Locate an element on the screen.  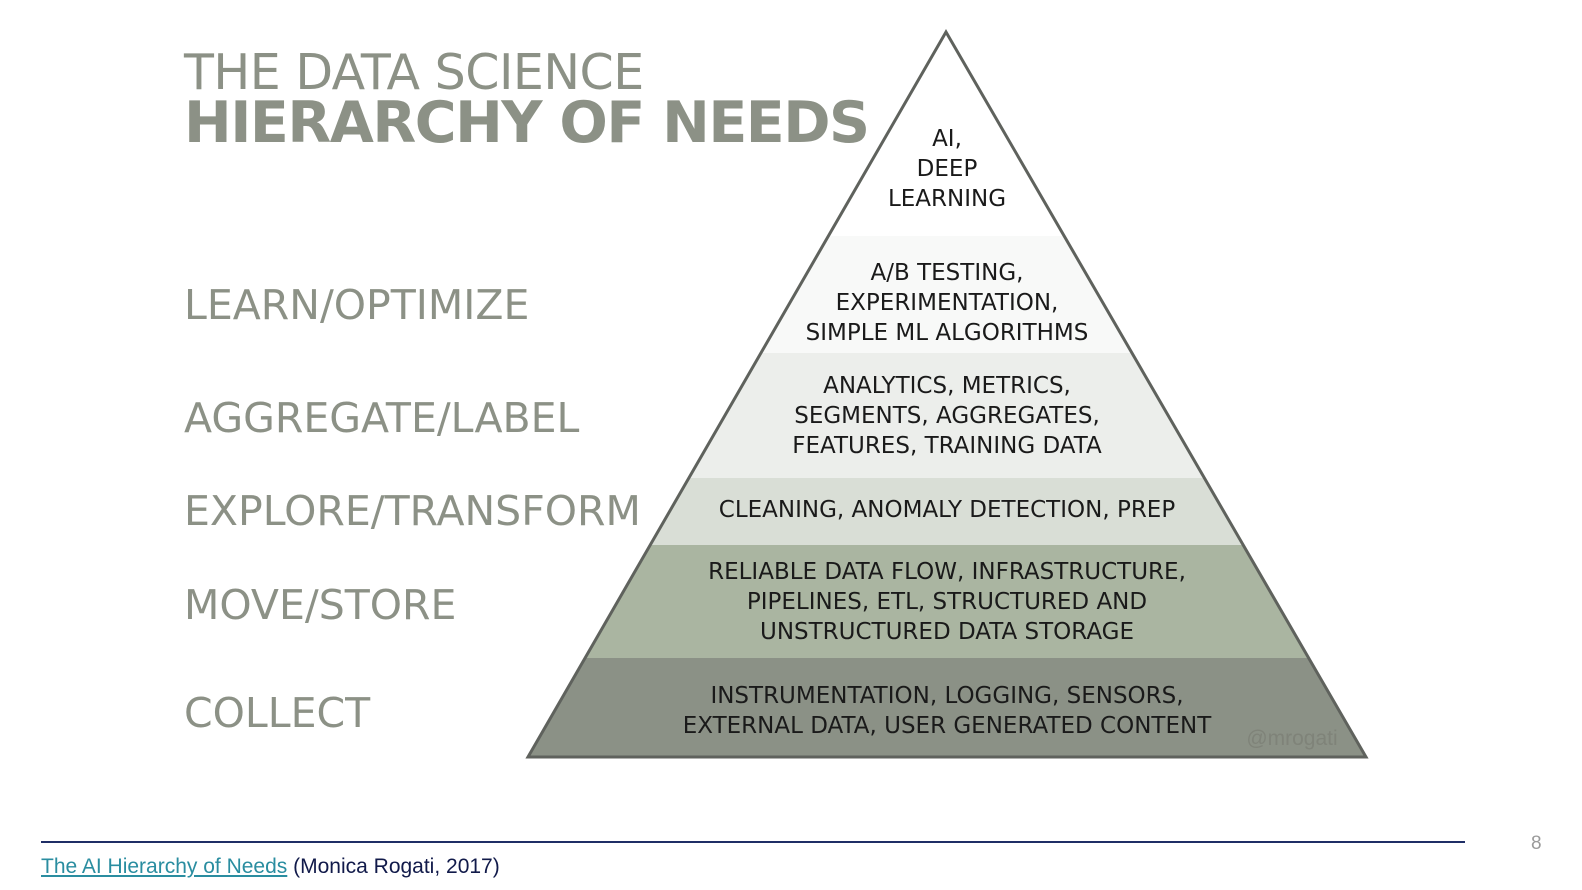
pyramid-layer-4-text: CLEANING, ANOMALY DETECTION, PREP is located at coordinates (947, 510).